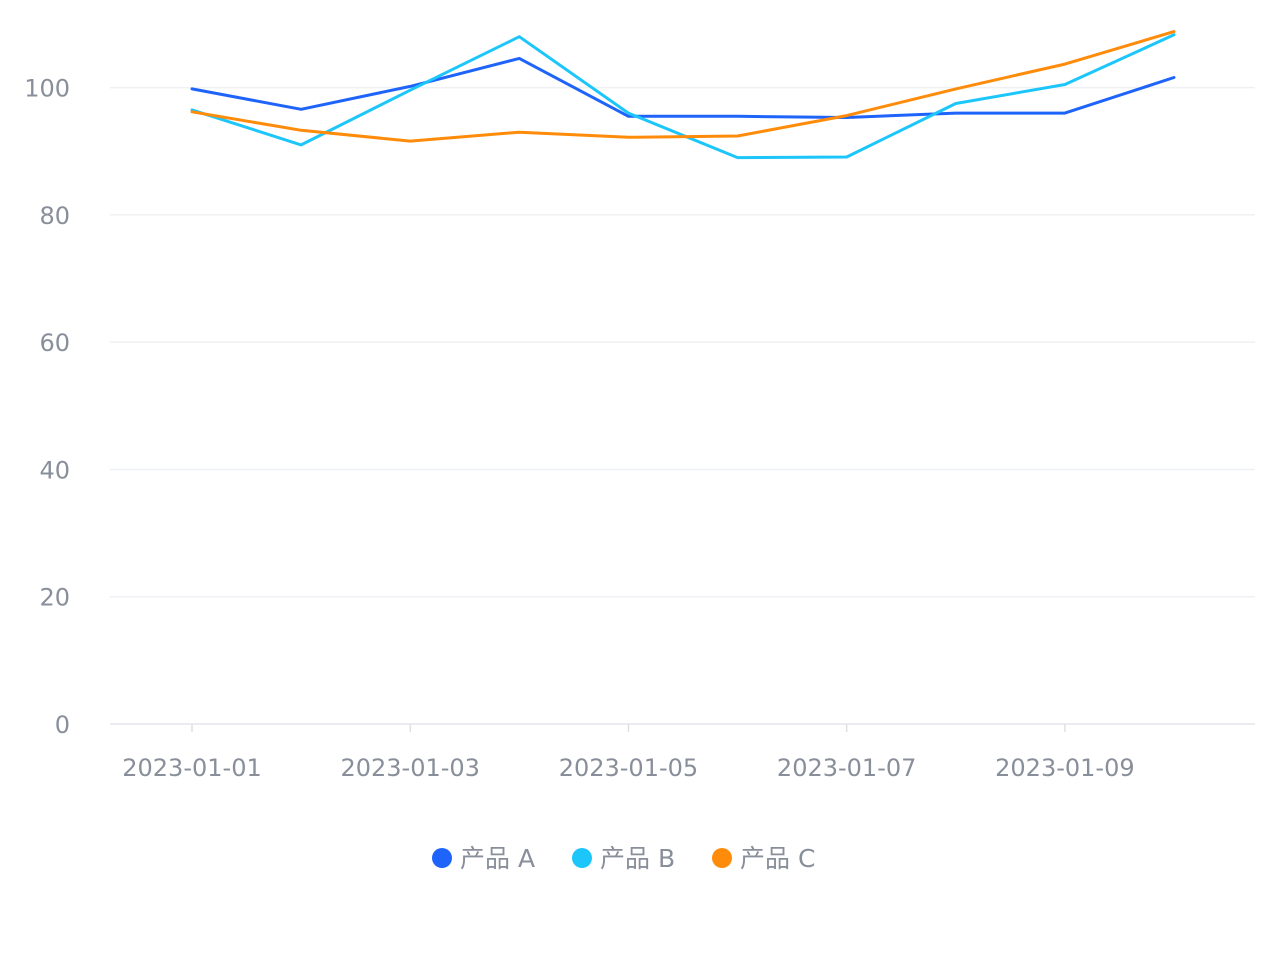 The image size is (1280, 964). Describe the element at coordinates (777, 858) in the screenshot. I see `legend-label: 产品 C` at that location.